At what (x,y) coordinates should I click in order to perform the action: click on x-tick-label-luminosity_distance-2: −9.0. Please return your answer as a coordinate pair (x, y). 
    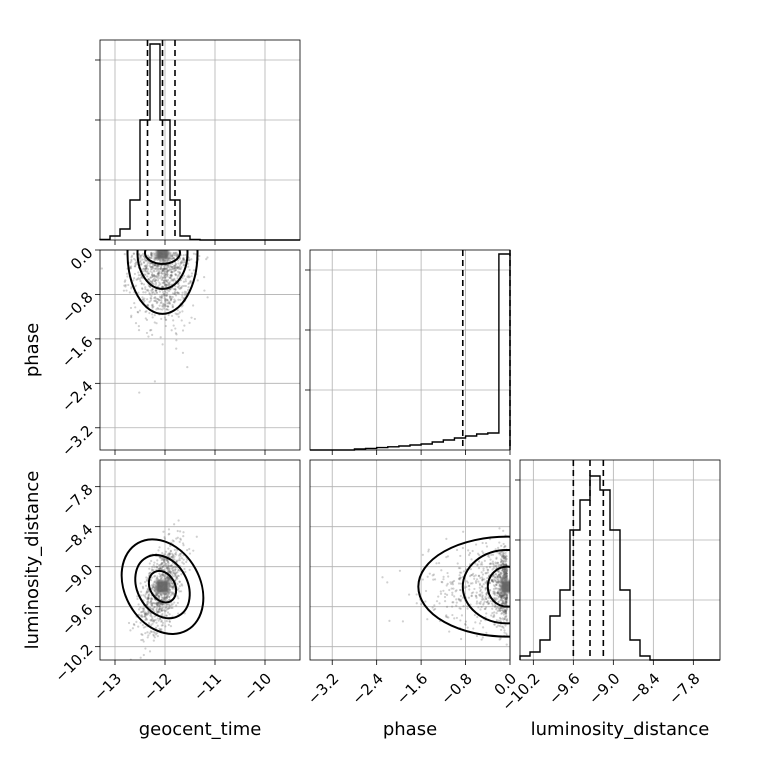
    Looking at the image, I should click on (604, 689).